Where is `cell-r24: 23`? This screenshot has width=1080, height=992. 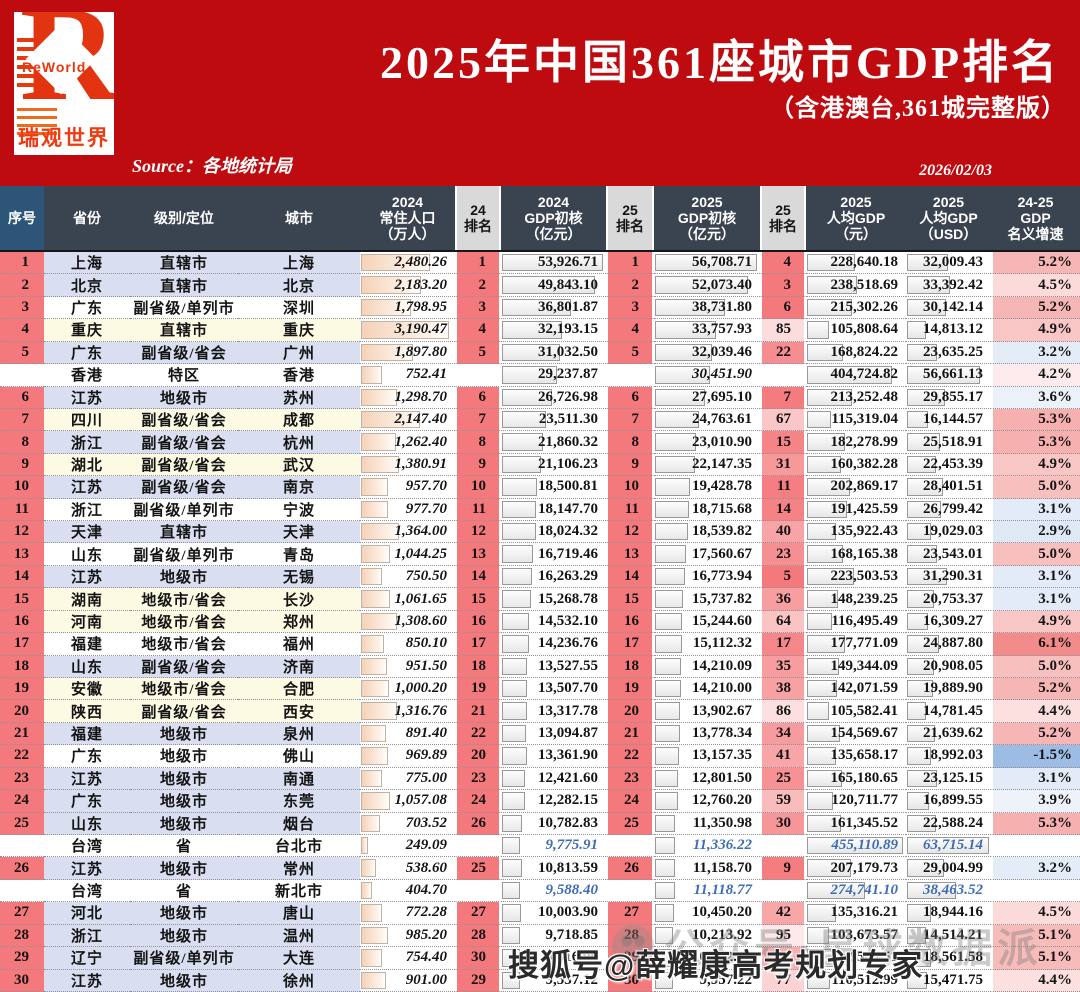 cell-r24: 23 is located at coordinates (478, 779).